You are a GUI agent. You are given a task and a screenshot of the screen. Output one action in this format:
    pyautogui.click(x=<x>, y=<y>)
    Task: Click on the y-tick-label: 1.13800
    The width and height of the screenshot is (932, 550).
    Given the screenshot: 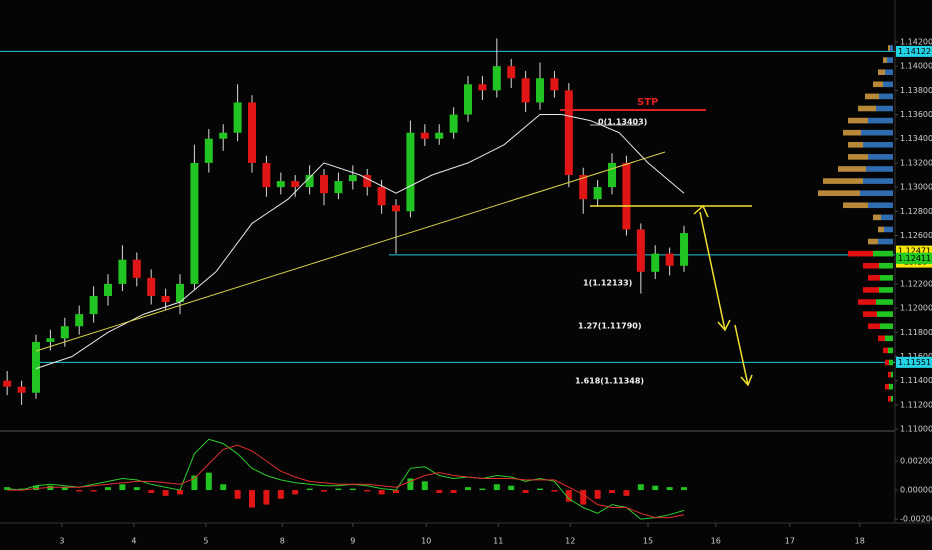 What is the action you would take?
    pyautogui.click(x=916, y=90)
    